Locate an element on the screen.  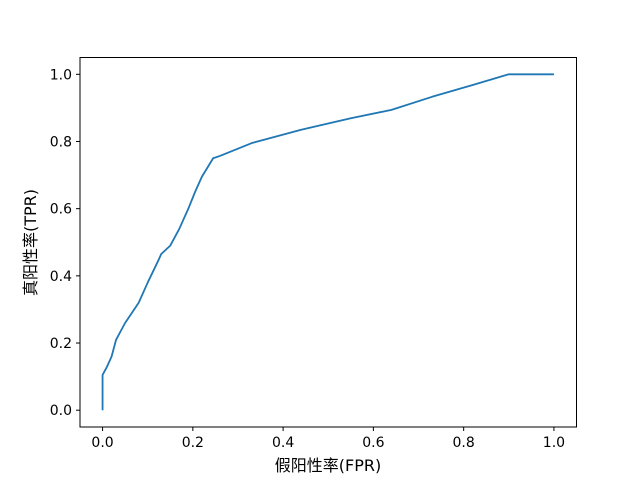
y-tick-label: 0.6 is located at coordinates (61, 210).